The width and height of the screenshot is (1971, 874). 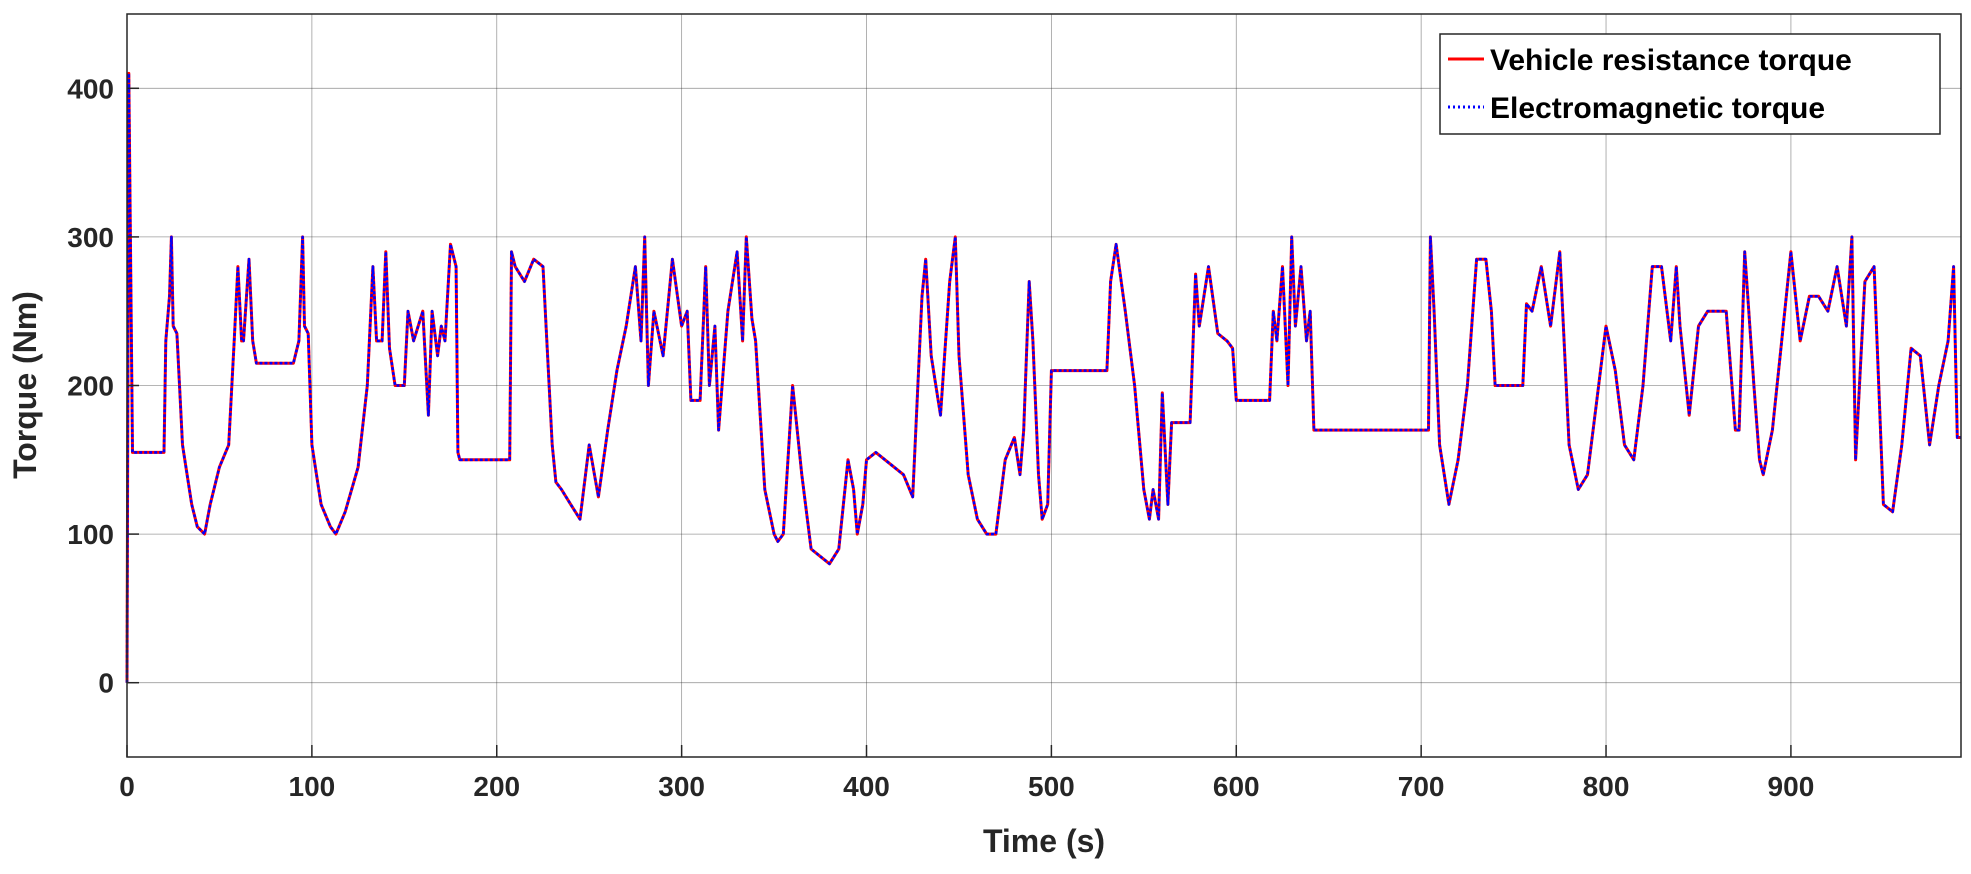 What do you see at coordinates (1051, 786) in the screenshot?
I see `x-tick-label: 500` at bounding box center [1051, 786].